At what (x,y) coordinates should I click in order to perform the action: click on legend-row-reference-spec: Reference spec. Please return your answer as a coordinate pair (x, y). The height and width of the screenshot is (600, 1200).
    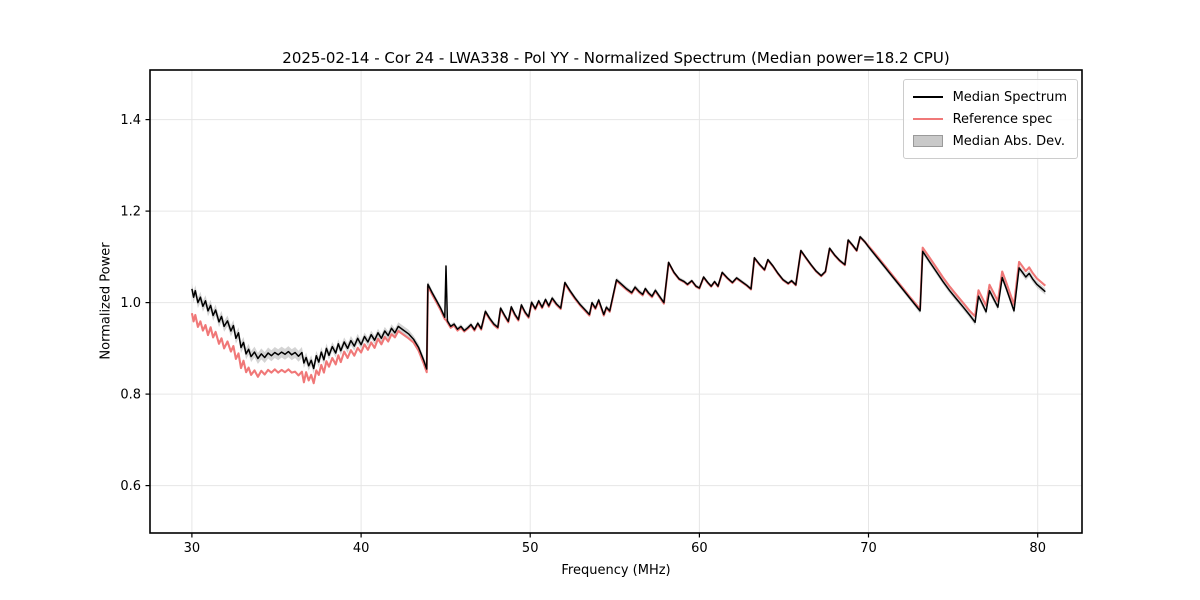
    Looking at the image, I should click on (989, 119).